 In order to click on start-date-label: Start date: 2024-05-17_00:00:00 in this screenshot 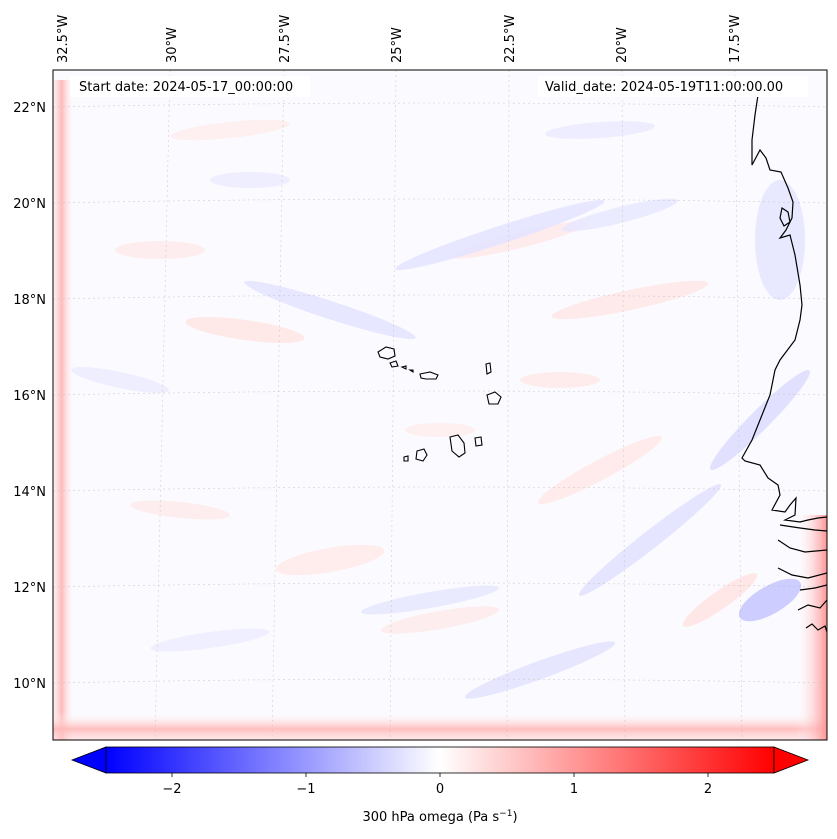, I will do `click(186, 87)`.